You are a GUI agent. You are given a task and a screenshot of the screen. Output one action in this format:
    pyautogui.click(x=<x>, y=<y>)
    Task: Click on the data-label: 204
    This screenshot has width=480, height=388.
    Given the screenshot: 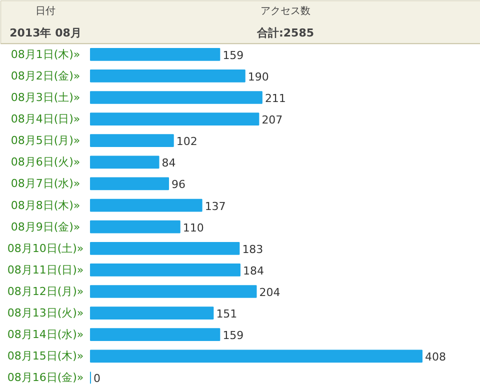 What is the action you would take?
    pyautogui.click(x=269, y=292)
    